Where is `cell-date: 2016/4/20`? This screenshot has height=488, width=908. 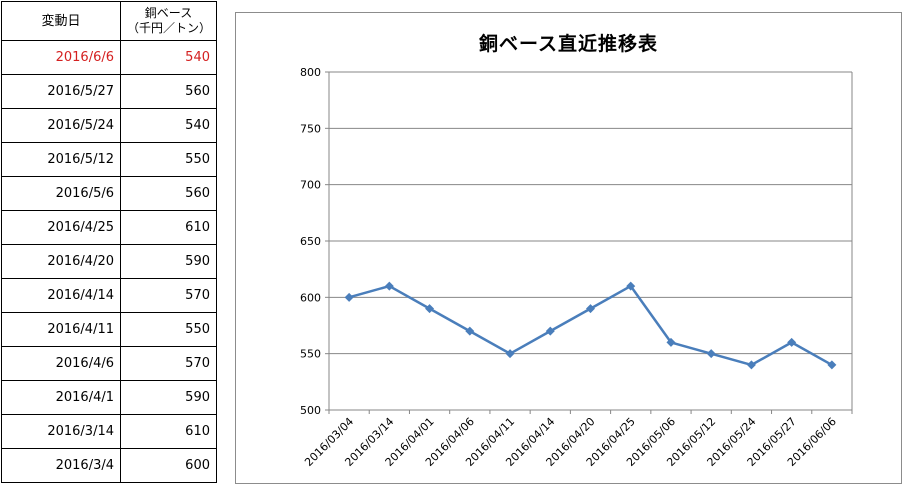
cell-date: 2016/4/20 is located at coordinates (61, 261).